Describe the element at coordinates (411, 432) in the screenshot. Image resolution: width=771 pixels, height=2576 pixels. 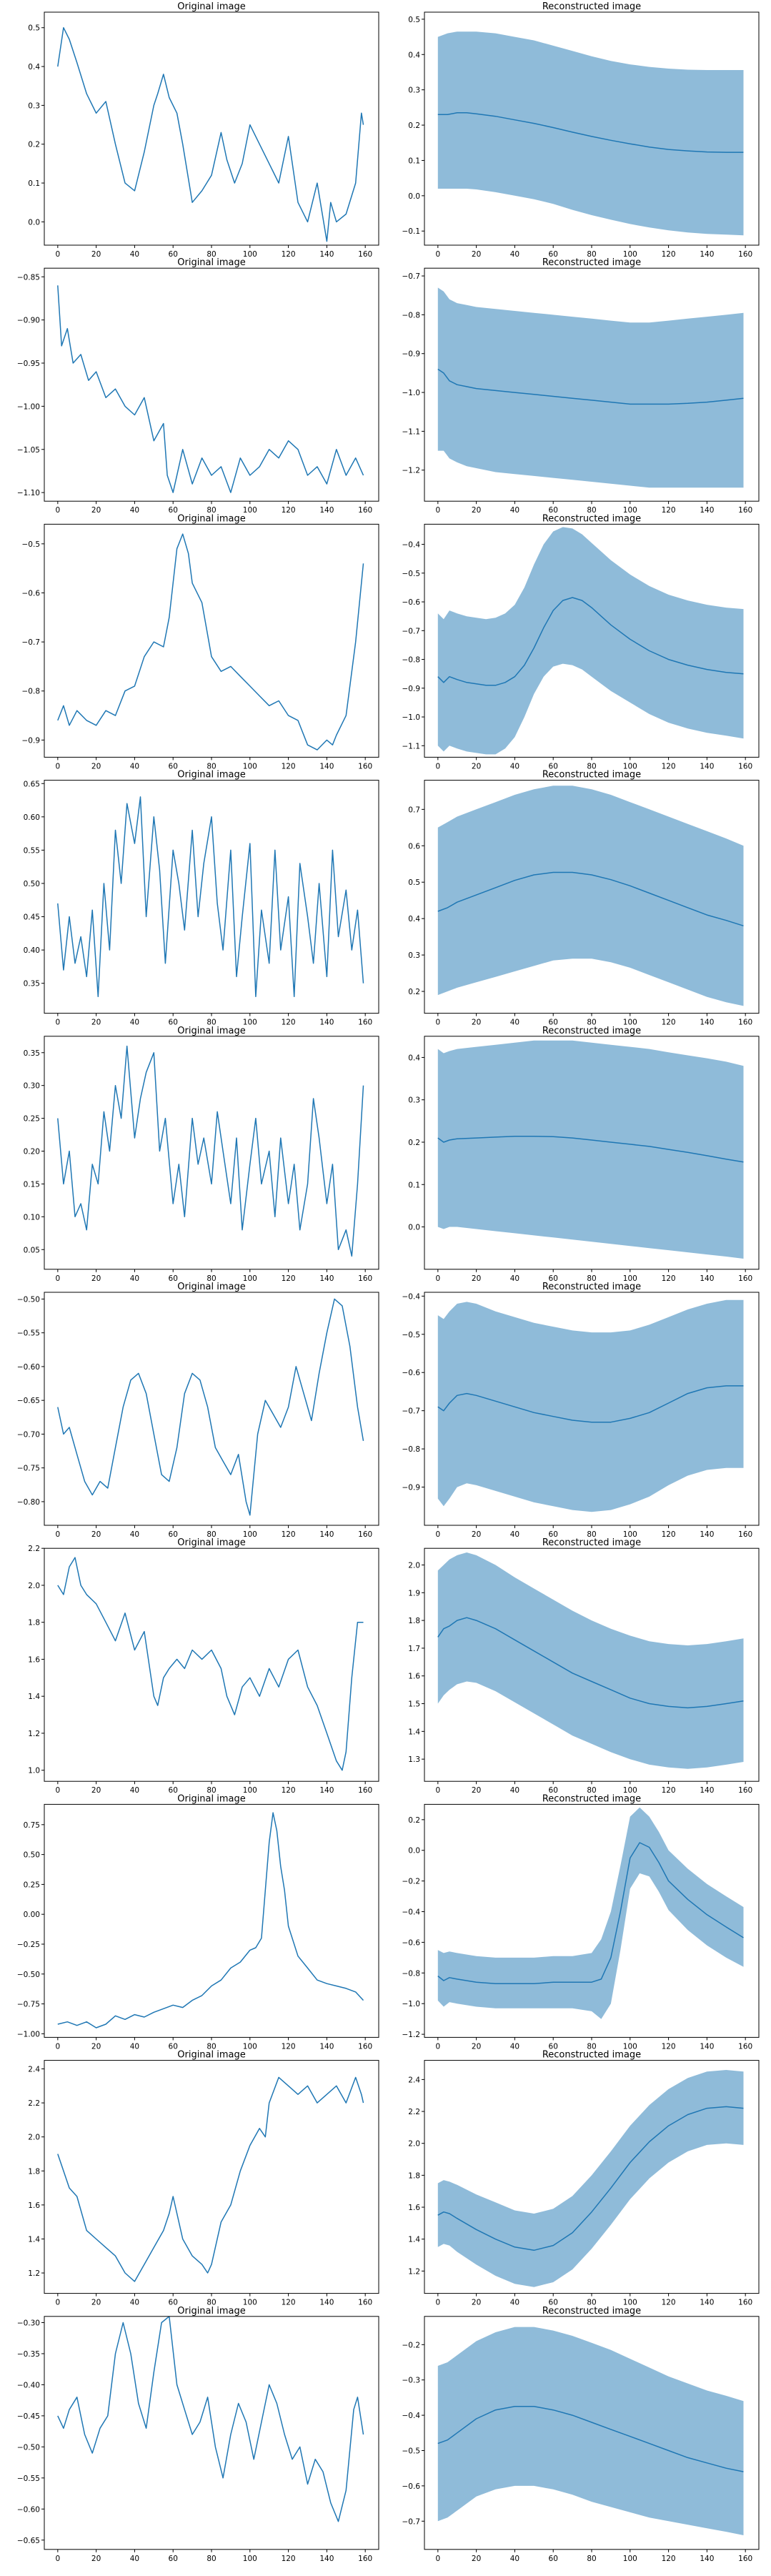
I see `y-tick-label: −1.1` at that location.